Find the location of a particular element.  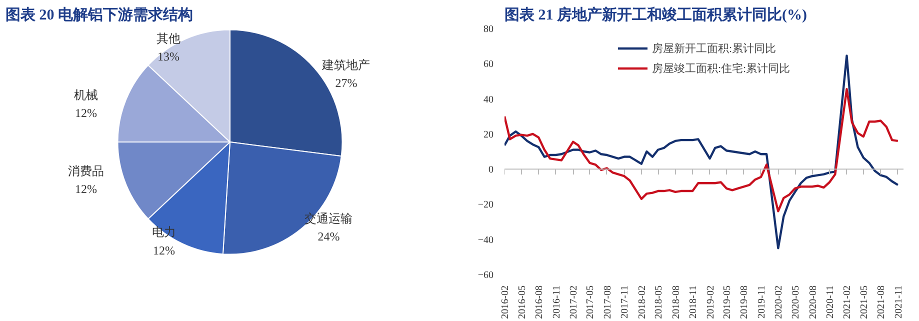

chart-title: 图表 21 房地产新开工和竣工面积累计同比(%) is located at coordinates (655, 15).